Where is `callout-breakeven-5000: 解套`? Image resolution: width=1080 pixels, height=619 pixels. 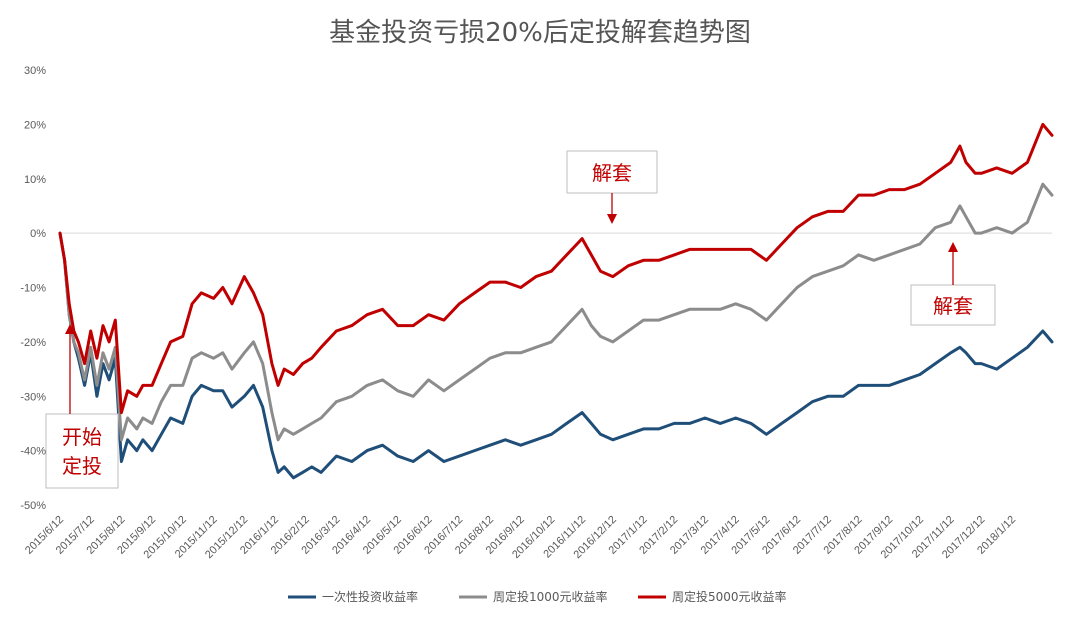 callout-breakeven-5000: 解套 is located at coordinates (612, 187).